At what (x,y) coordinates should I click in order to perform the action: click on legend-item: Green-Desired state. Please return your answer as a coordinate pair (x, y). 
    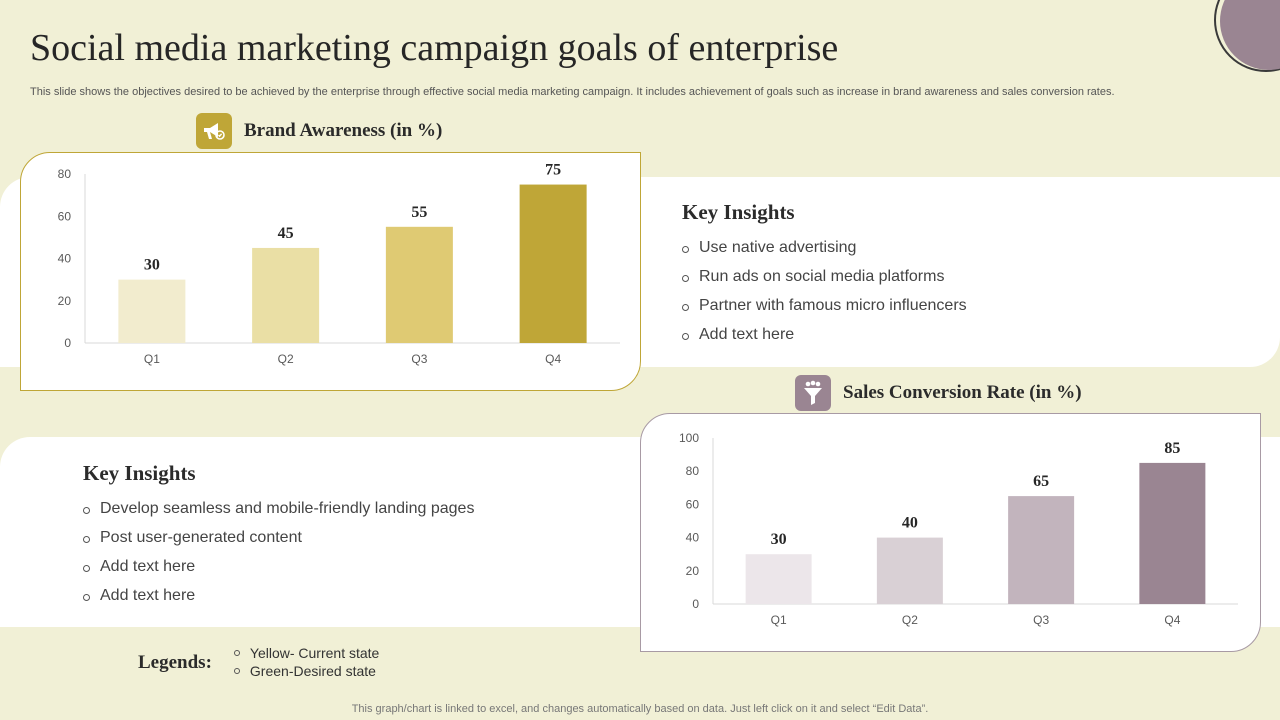
    Looking at the image, I should click on (306, 672).